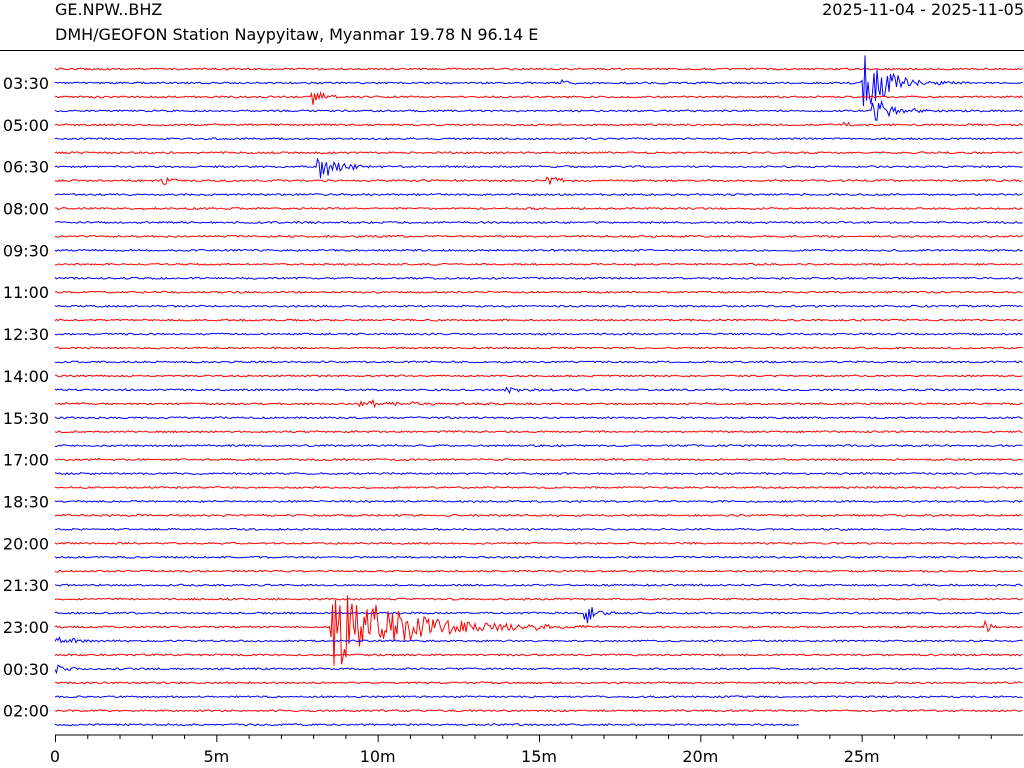  What do you see at coordinates (26, 501) in the screenshot?
I see `y-tick-label: 18:30` at bounding box center [26, 501].